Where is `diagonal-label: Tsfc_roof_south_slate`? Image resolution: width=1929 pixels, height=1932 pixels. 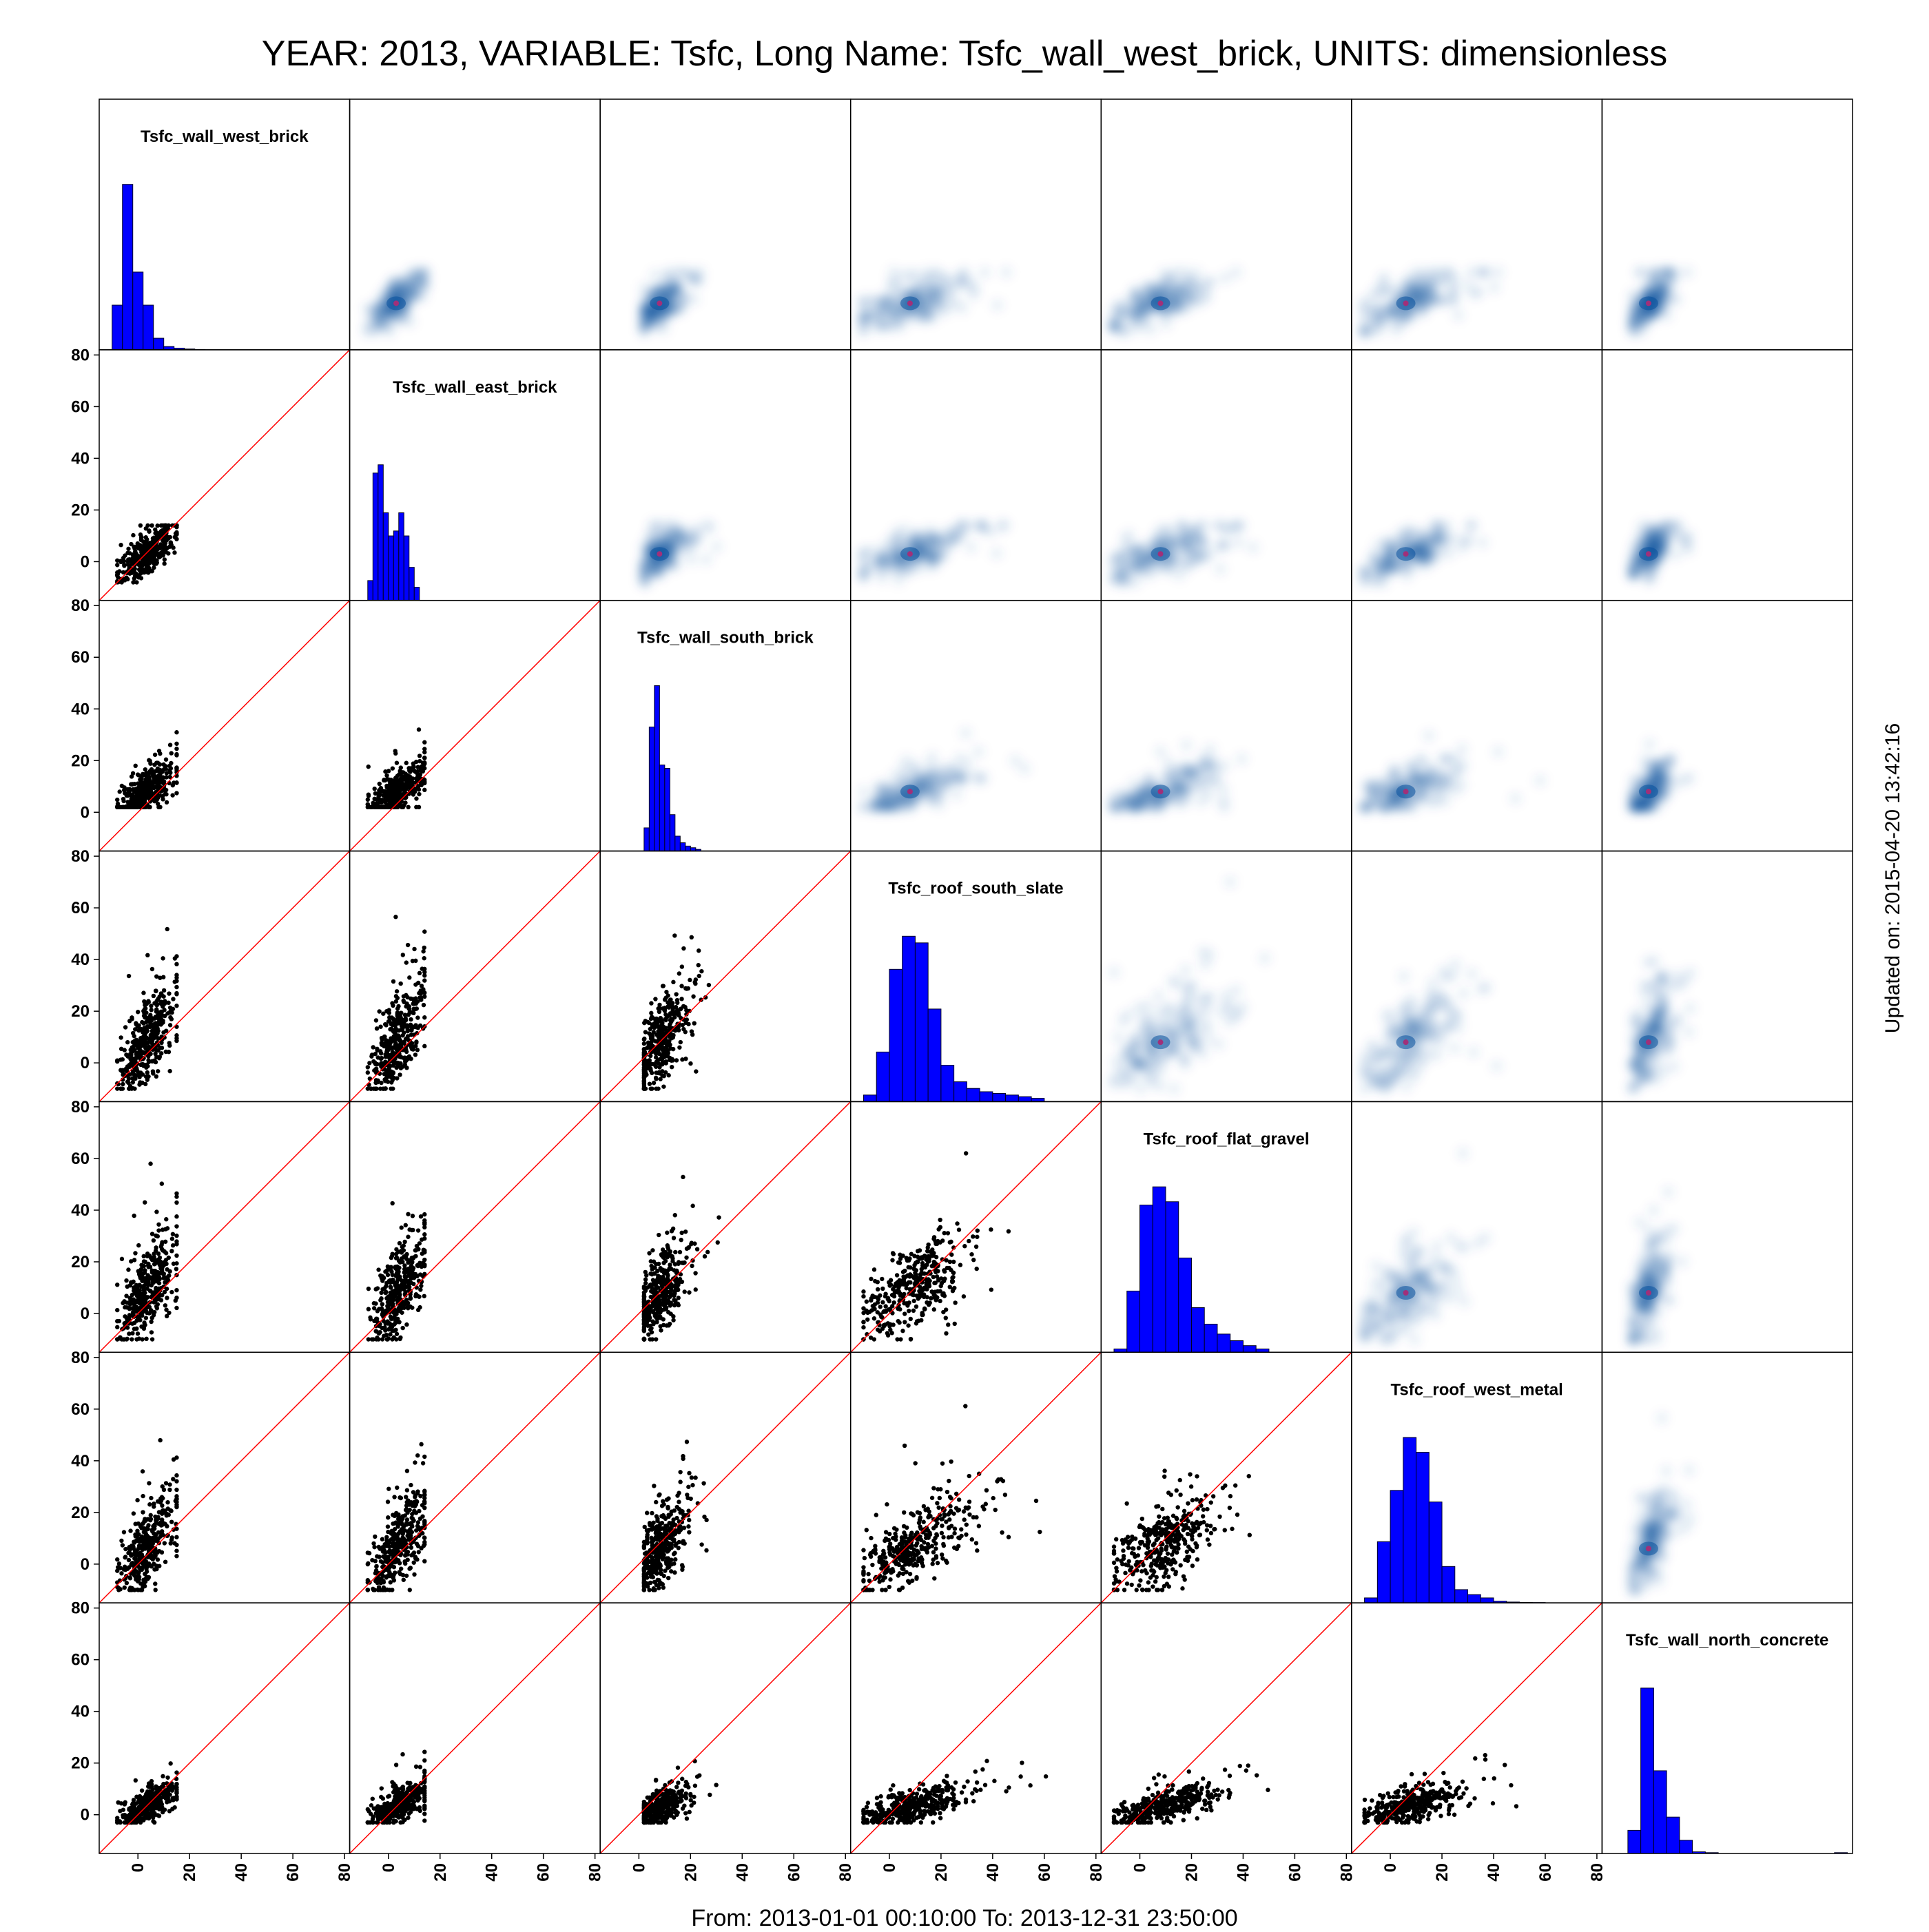
diagonal-label: Tsfc_roof_south_slate is located at coordinates (975, 889).